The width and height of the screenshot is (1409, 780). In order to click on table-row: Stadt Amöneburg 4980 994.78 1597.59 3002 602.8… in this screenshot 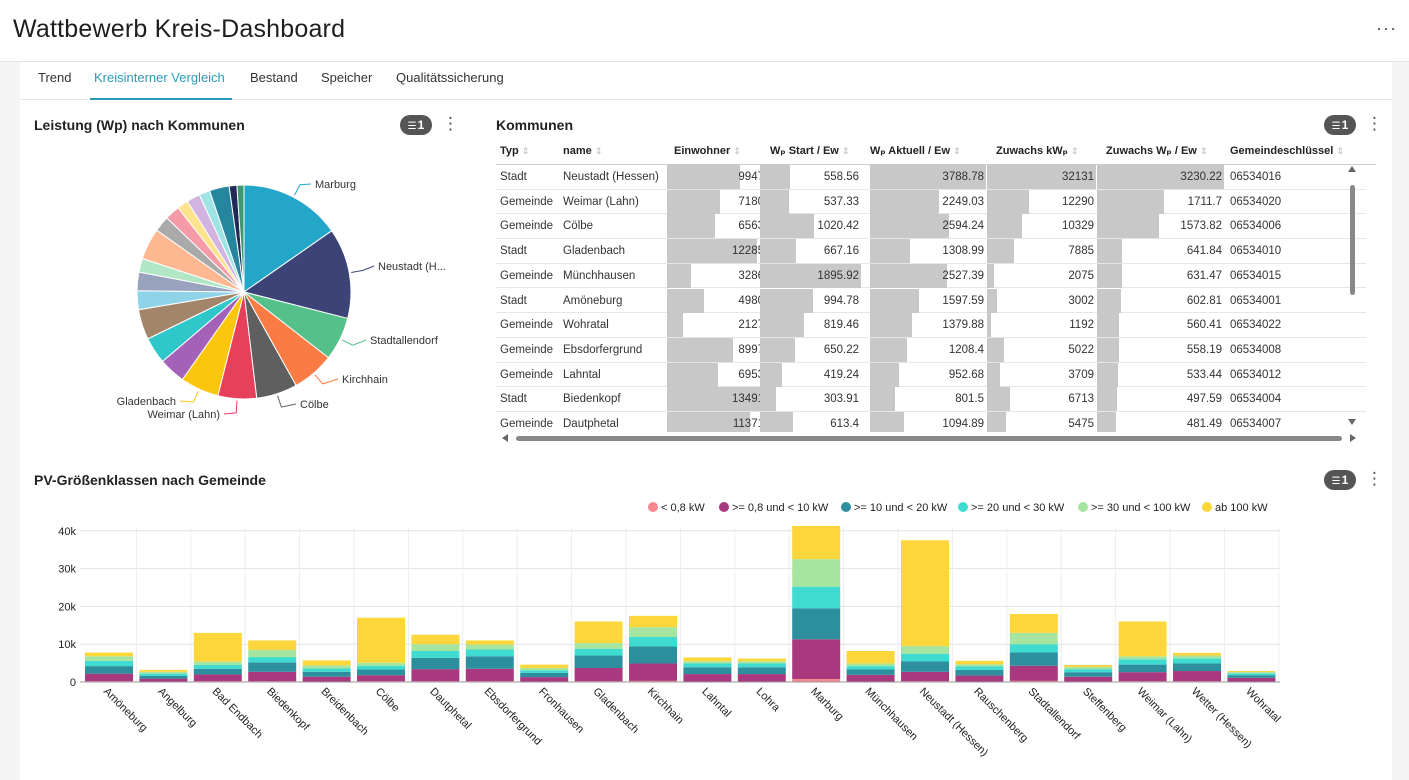, I will do `click(931, 301)`.